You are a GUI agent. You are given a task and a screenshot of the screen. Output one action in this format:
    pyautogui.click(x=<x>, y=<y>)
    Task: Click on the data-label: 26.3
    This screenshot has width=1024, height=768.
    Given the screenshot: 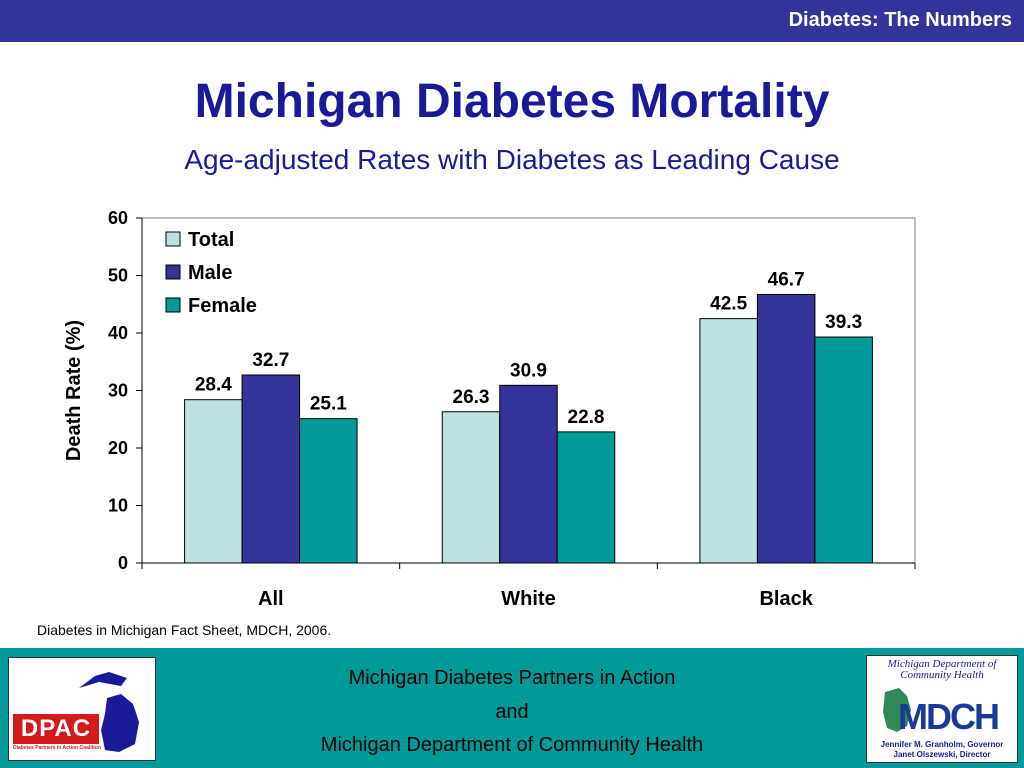 What is the action you would take?
    pyautogui.click(x=471, y=397)
    